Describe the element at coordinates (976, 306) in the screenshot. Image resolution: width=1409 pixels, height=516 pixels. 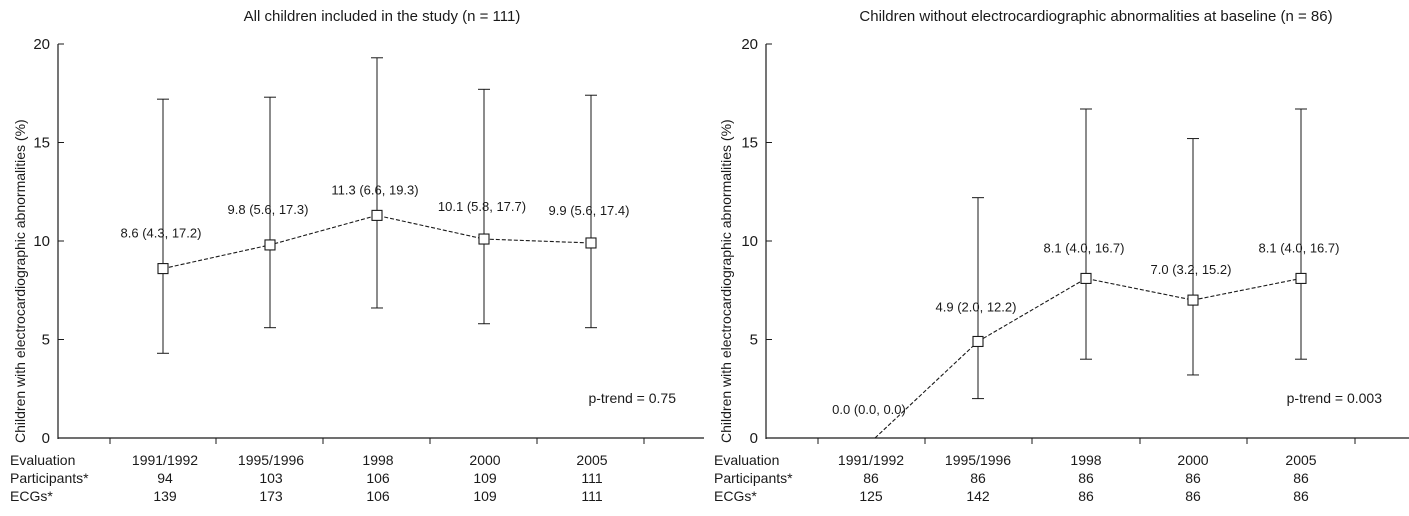
I see `data-label: 4.9 (2.0, 12.2)` at that location.